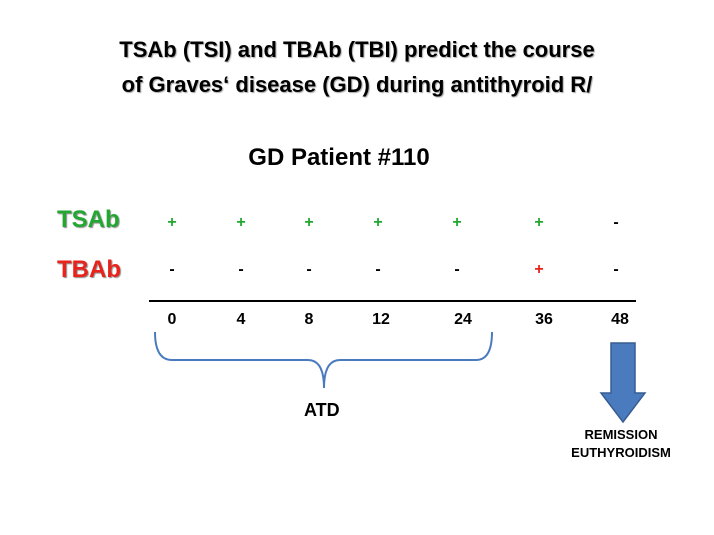 The height and width of the screenshot is (535, 714). What do you see at coordinates (539, 269) in the screenshot?
I see `tbab-mark: +` at bounding box center [539, 269].